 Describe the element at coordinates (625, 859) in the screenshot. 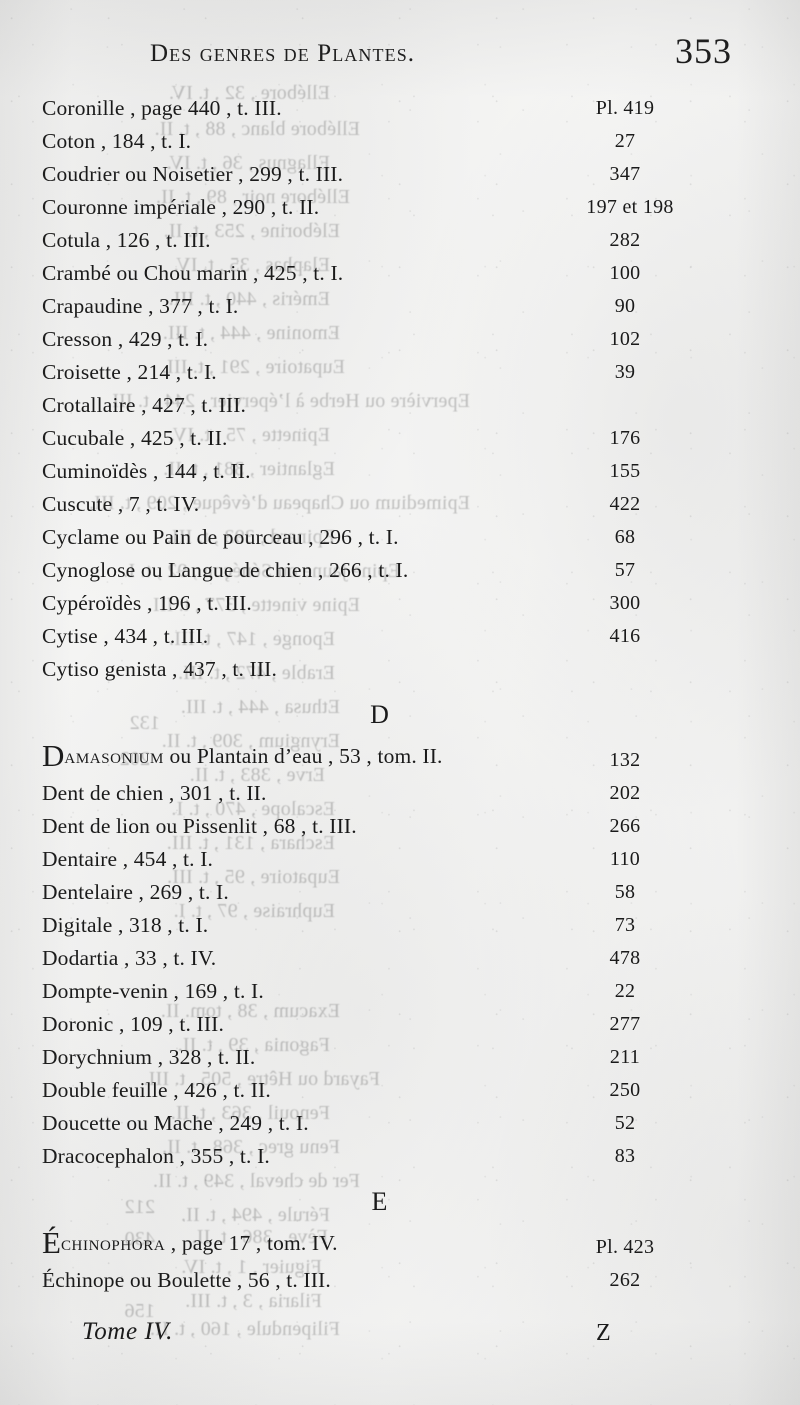

I see `index-entry-plate-number: 110` at that location.